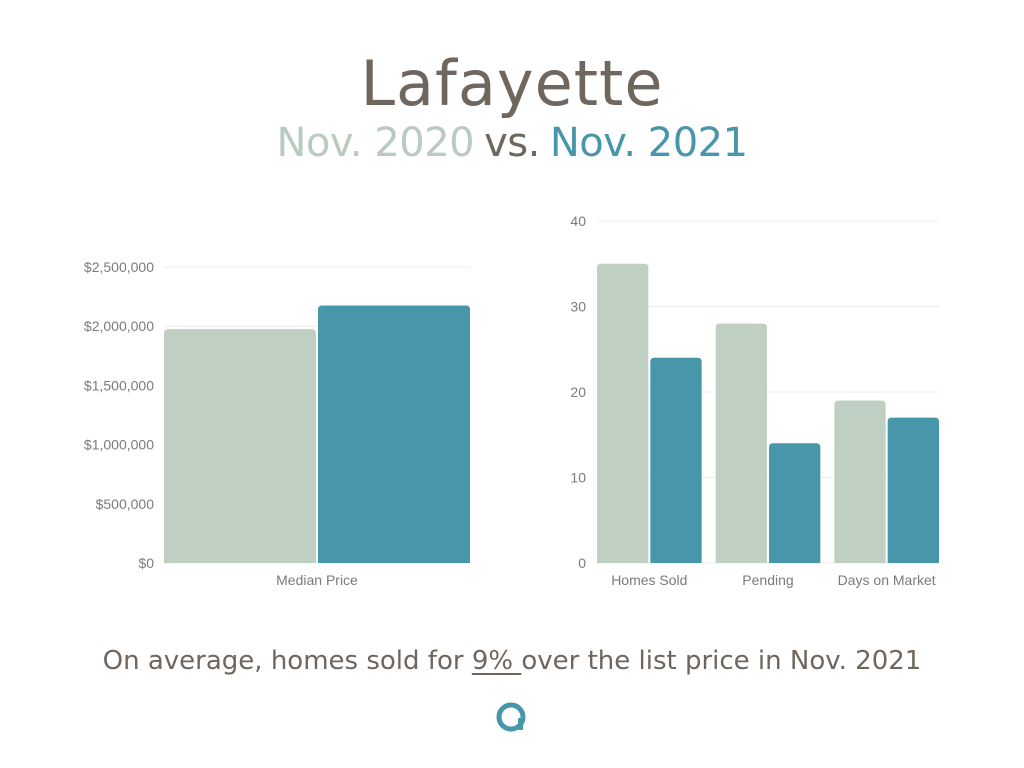 The height and width of the screenshot is (768, 1024). What do you see at coordinates (578, 478) in the screenshot?
I see `y-tick-label: 10` at bounding box center [578, 478].